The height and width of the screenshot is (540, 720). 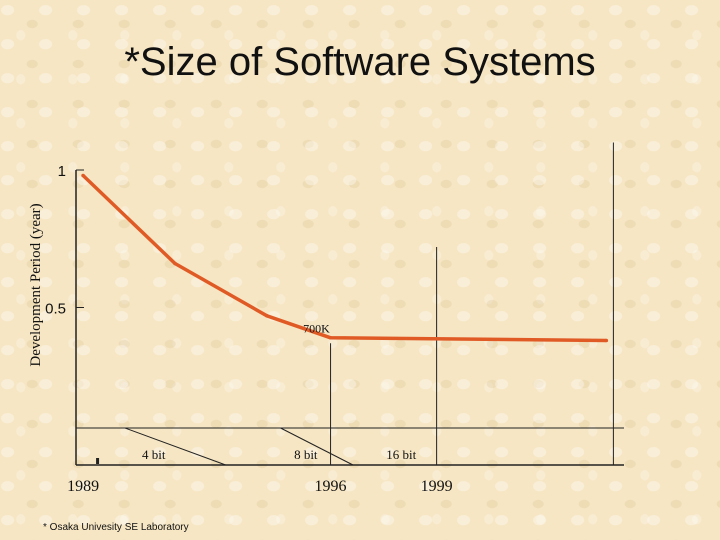 What do you see at coordinates (98, 461) in the screenshot?
I see `start-marker` at bounding box center [98, 461].